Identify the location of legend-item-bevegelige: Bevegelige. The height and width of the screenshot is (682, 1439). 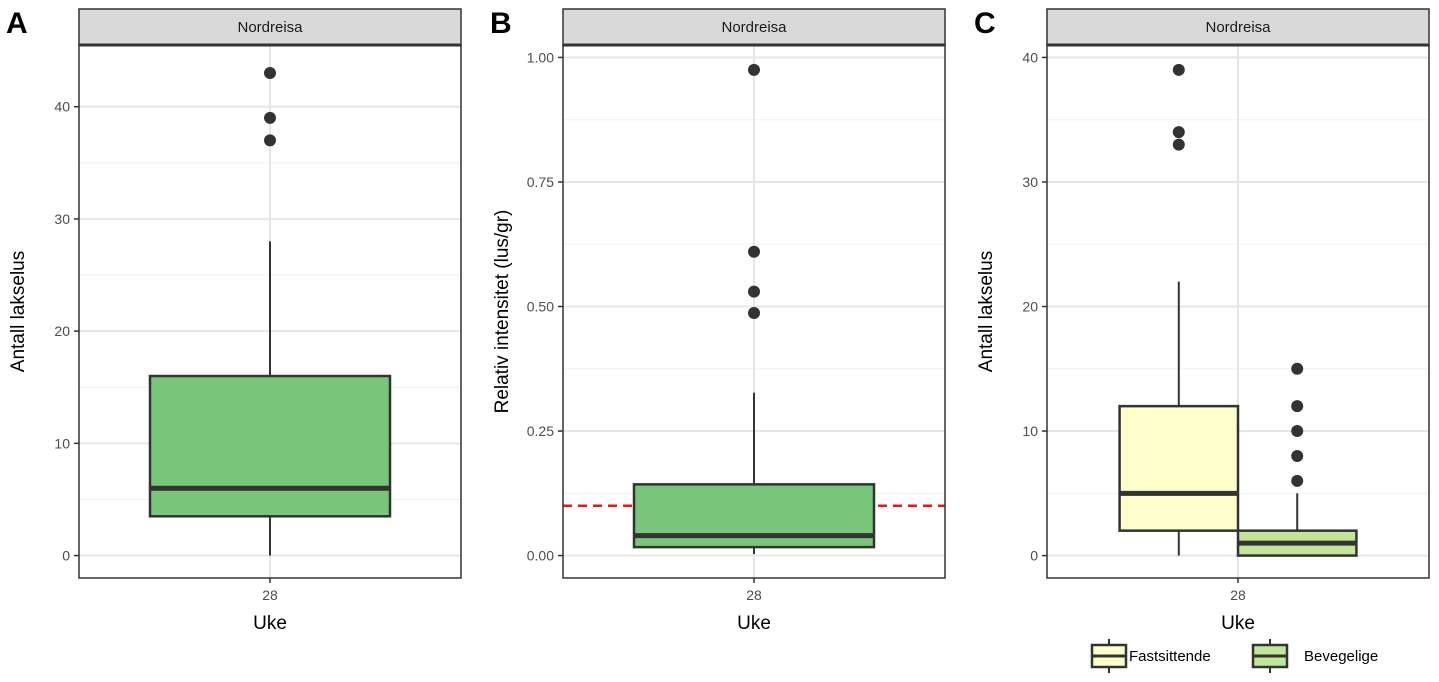
(1314, 656).